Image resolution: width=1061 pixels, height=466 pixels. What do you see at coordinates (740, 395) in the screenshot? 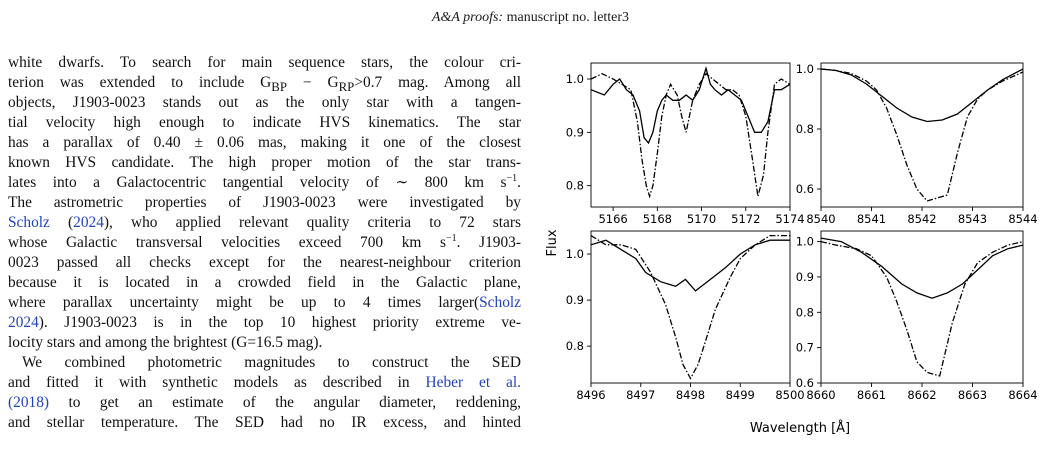
I see `x-tick-label: 8499` at bounding box center [740, 395].